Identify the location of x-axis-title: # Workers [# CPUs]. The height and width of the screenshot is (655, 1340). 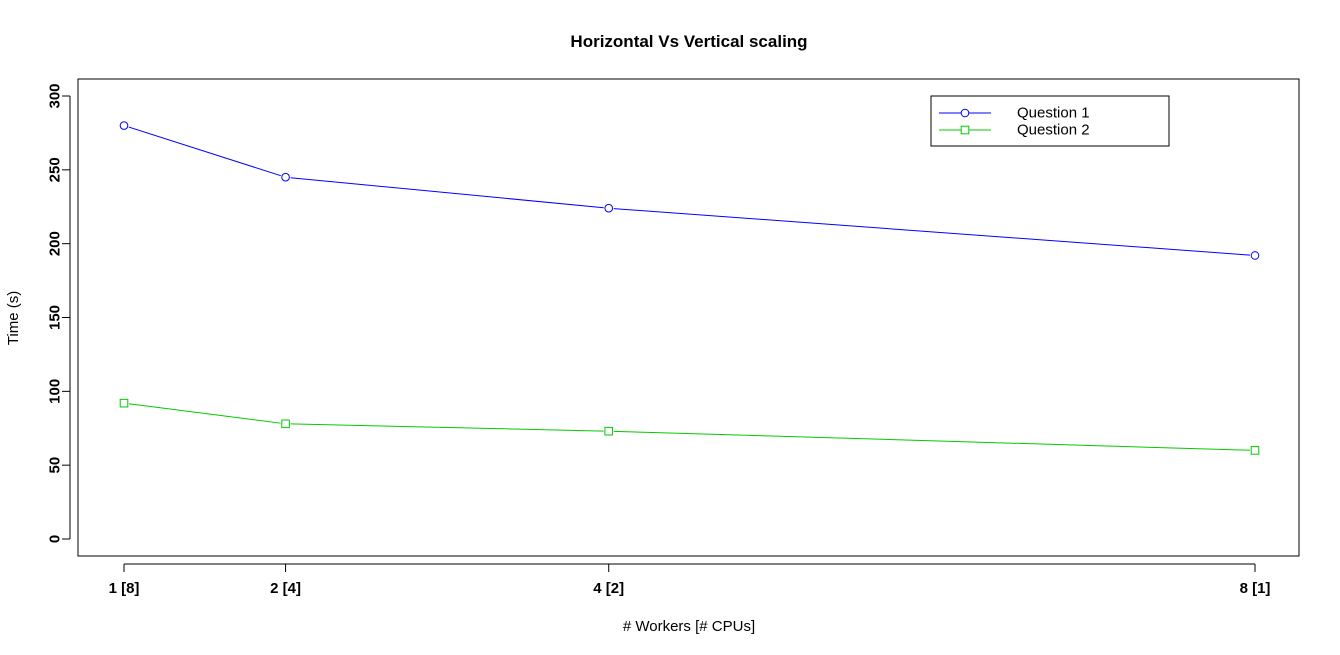
(689, 626).